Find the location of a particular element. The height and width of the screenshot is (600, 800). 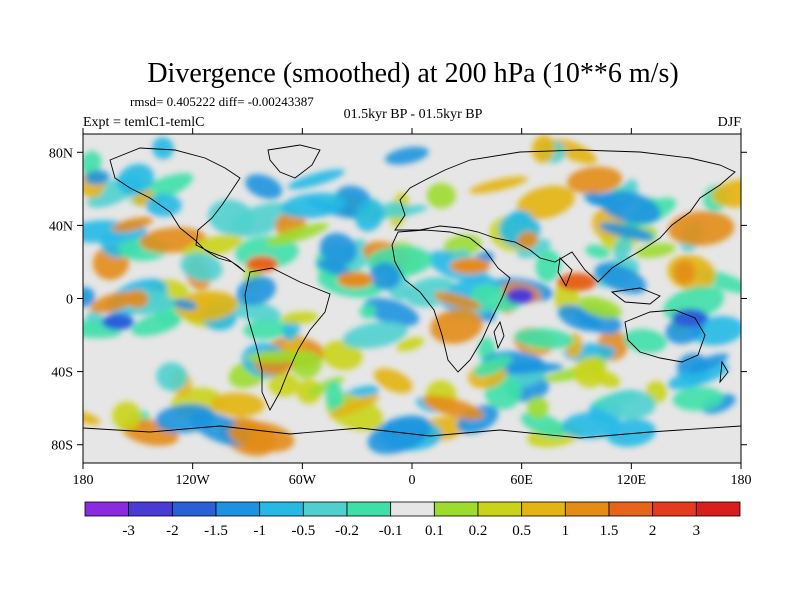

colorbar-label: 2 is located at coordinates (653, 531).